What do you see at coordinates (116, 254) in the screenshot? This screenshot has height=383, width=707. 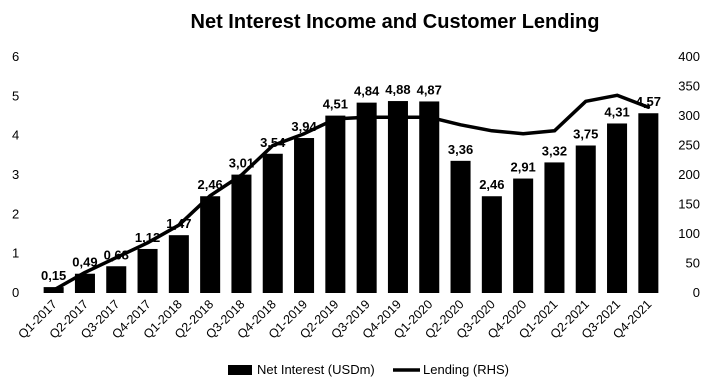 I see `bar-data-label: 0,68` at bounding box center [116, 254].